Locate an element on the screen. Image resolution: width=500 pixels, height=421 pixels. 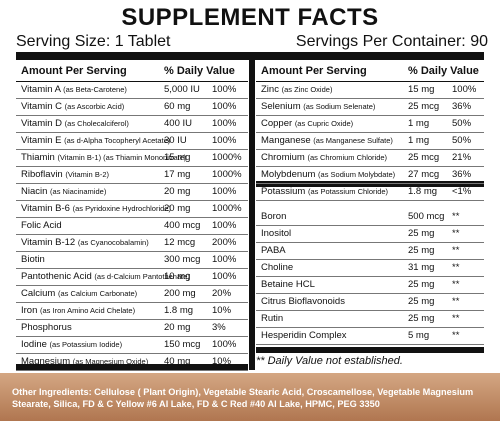
nutrient-label: PABA is located at coordinates (273, 250).